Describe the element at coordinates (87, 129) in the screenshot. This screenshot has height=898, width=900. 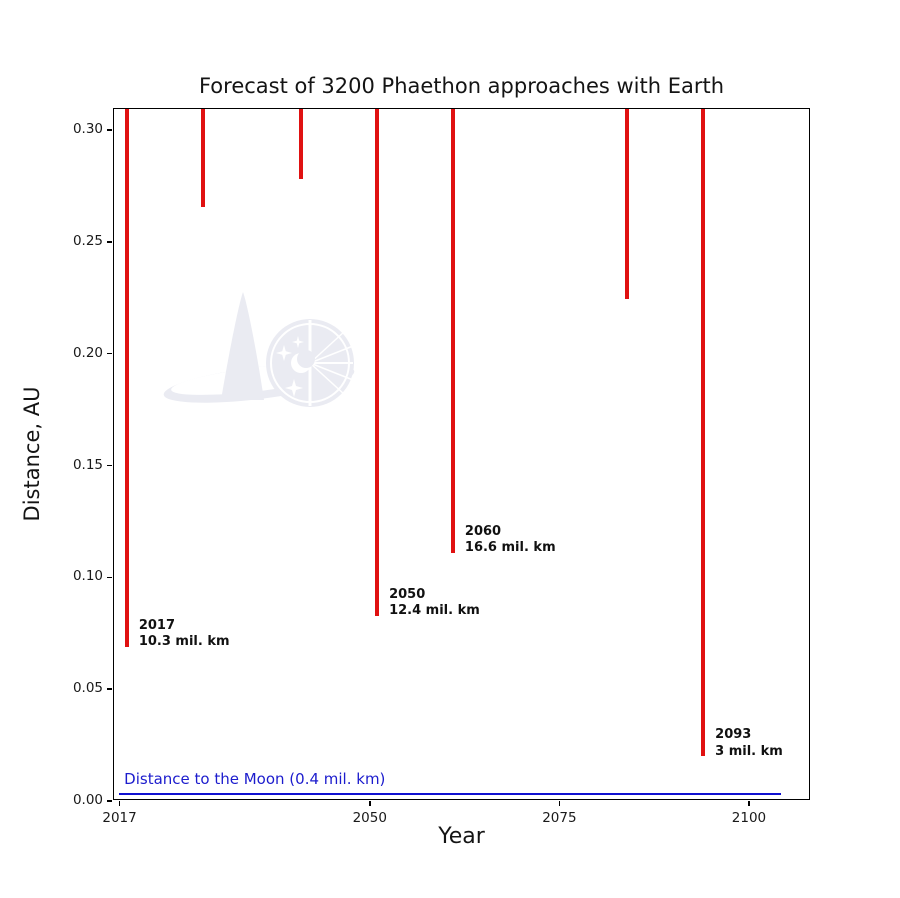
I see `y-tick-label: 0.30` at that location.